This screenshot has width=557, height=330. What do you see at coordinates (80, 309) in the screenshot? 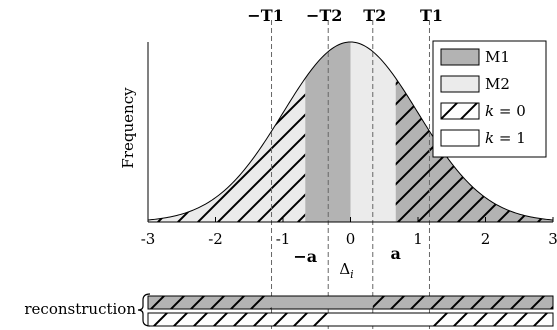
I see `recon-label: reconstruction` at bounding box center [80, 309].